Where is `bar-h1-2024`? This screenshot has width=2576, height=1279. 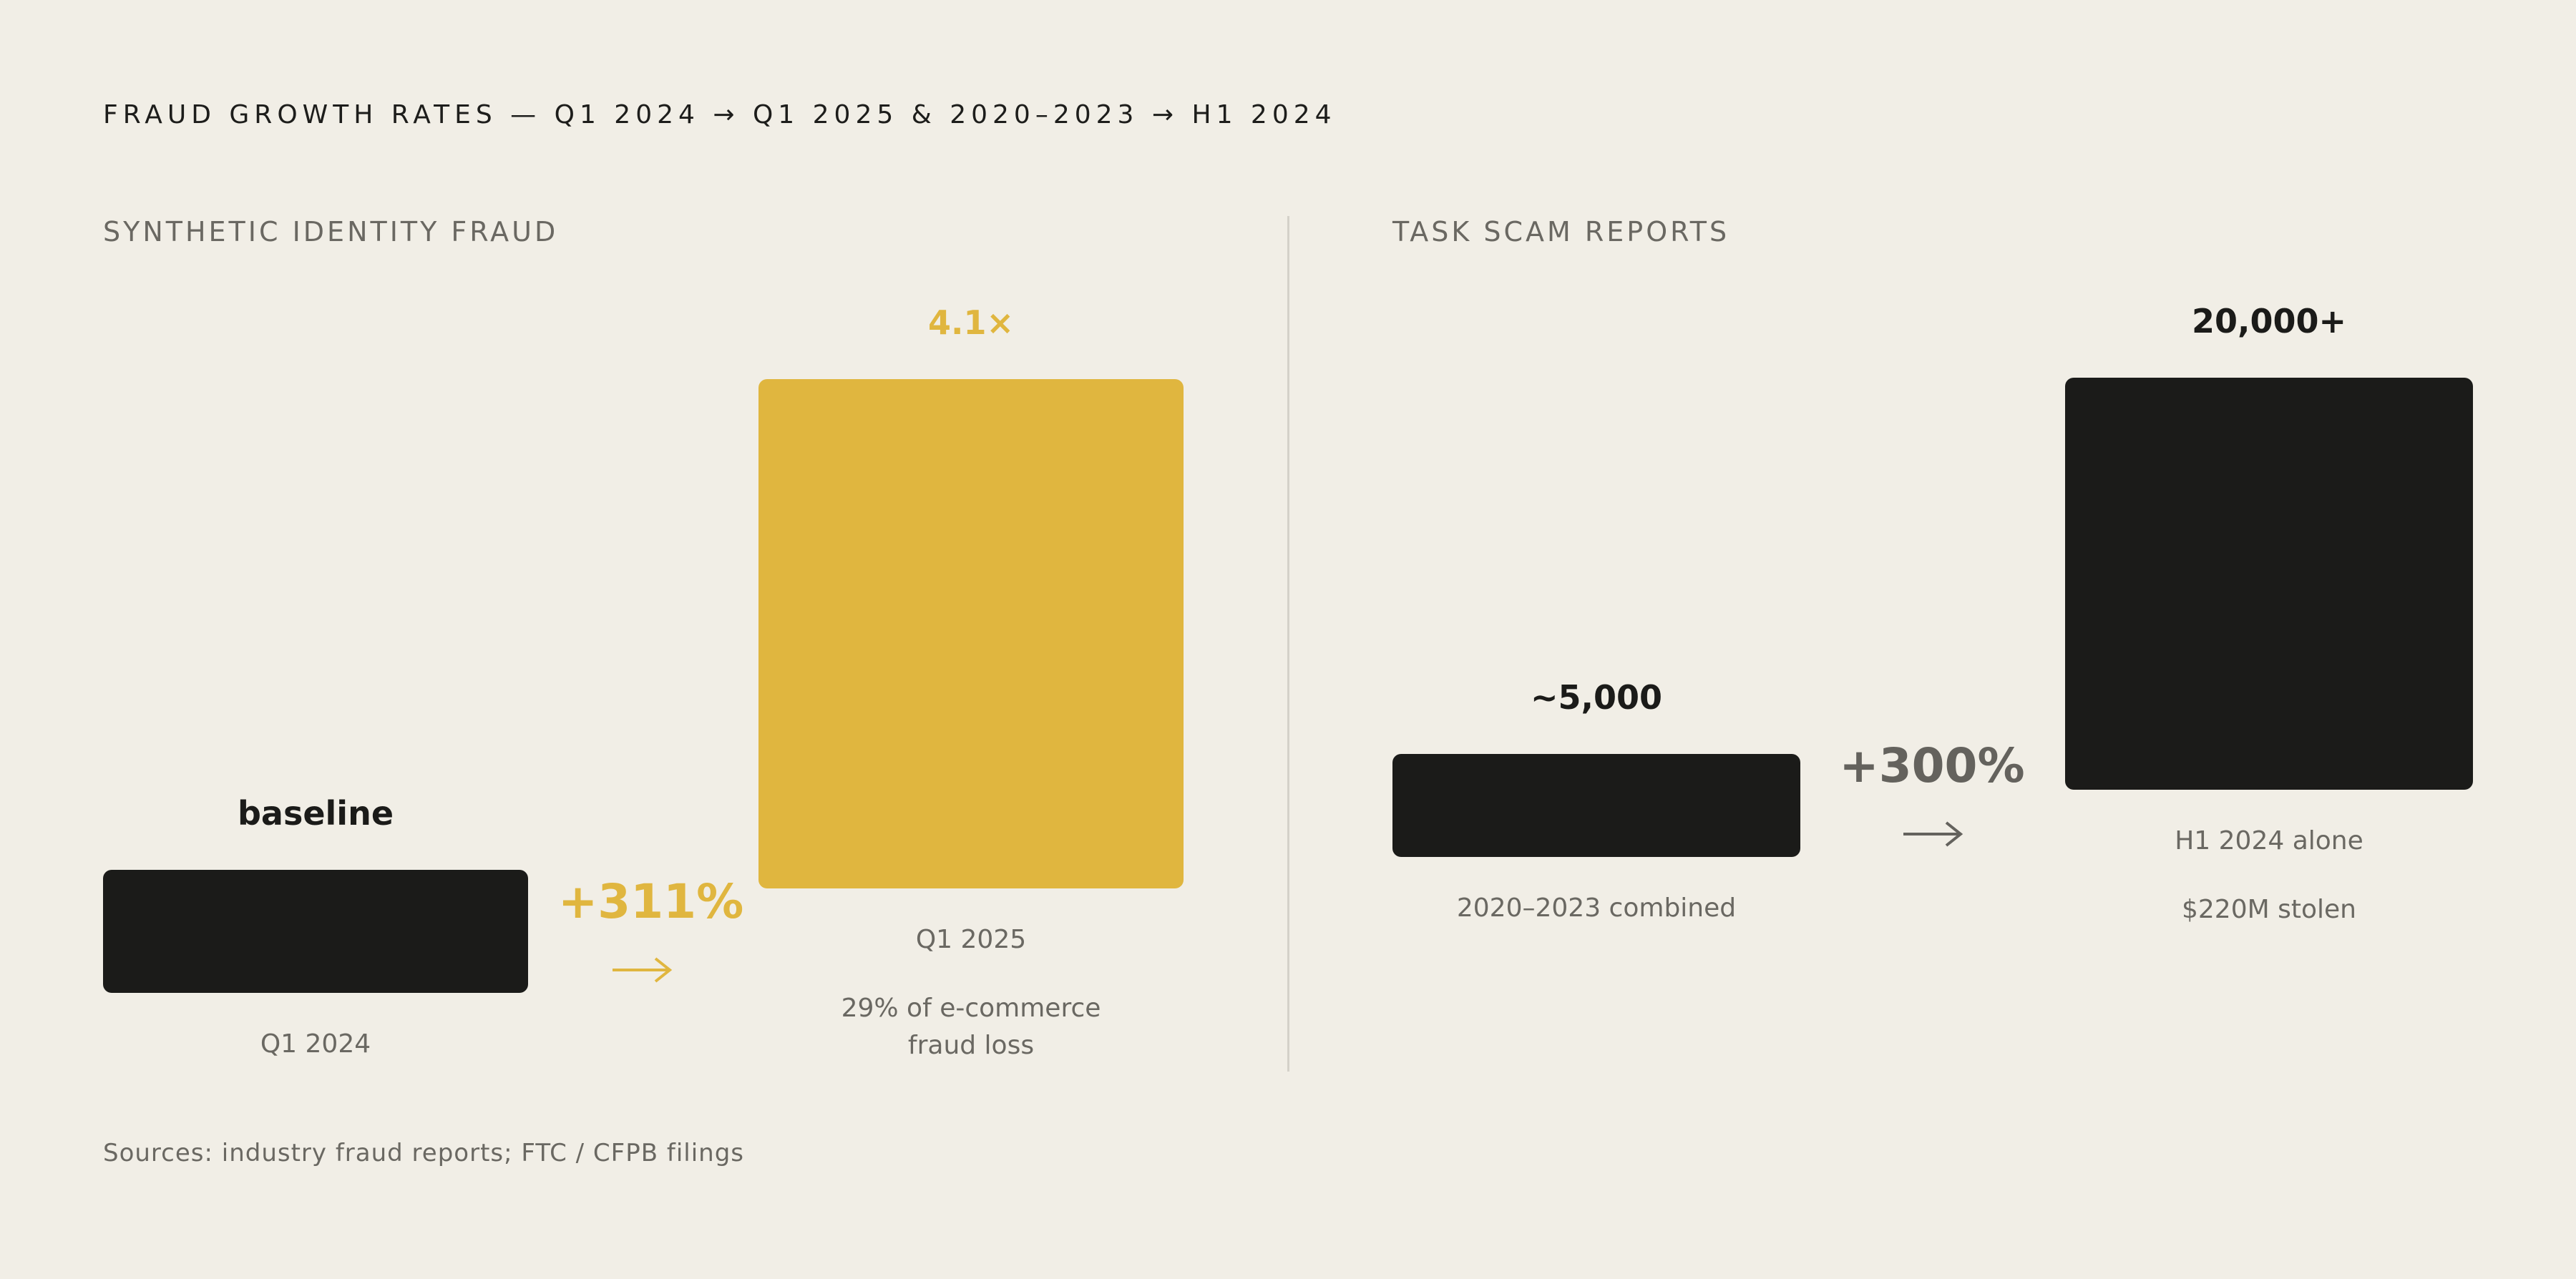
bar-h1-2024 is located at coordinates (2269, 584).